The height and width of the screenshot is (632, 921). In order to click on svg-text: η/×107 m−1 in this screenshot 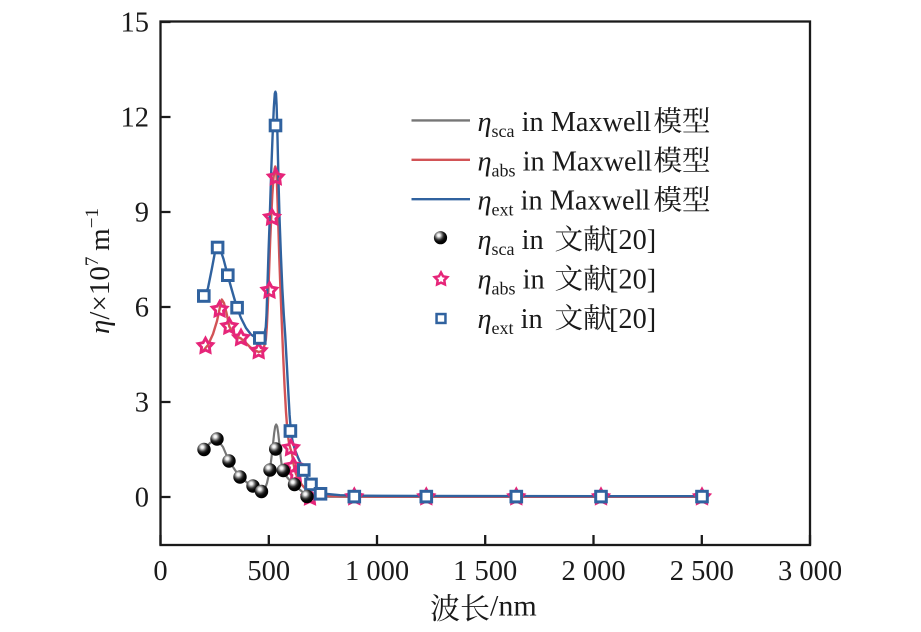, I will do `click(99, 271)`.